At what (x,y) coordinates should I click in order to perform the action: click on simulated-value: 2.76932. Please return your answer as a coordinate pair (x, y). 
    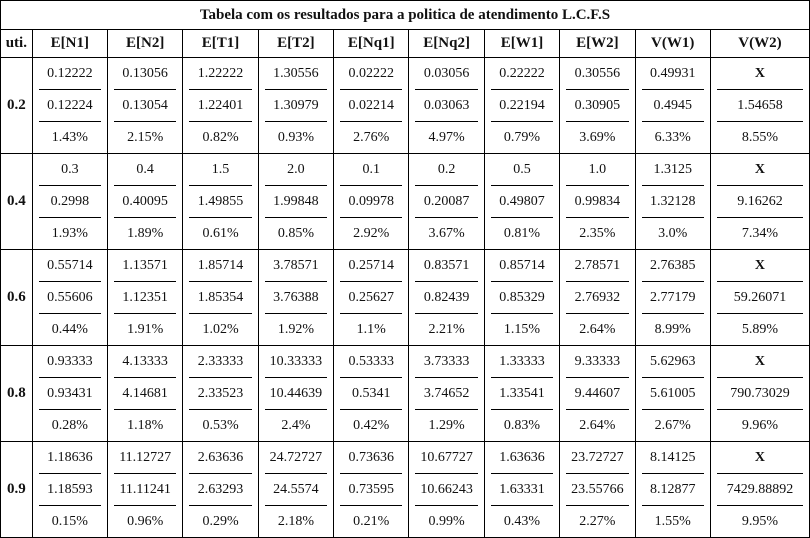
    Looking at the image, I should click on (597, 297).